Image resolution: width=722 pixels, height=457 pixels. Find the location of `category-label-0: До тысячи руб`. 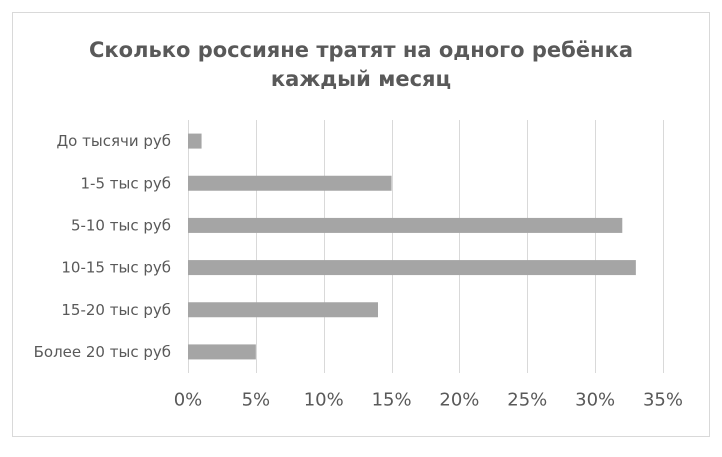

category-label-0: До тысячи руб is located at coordinates (113, 141).